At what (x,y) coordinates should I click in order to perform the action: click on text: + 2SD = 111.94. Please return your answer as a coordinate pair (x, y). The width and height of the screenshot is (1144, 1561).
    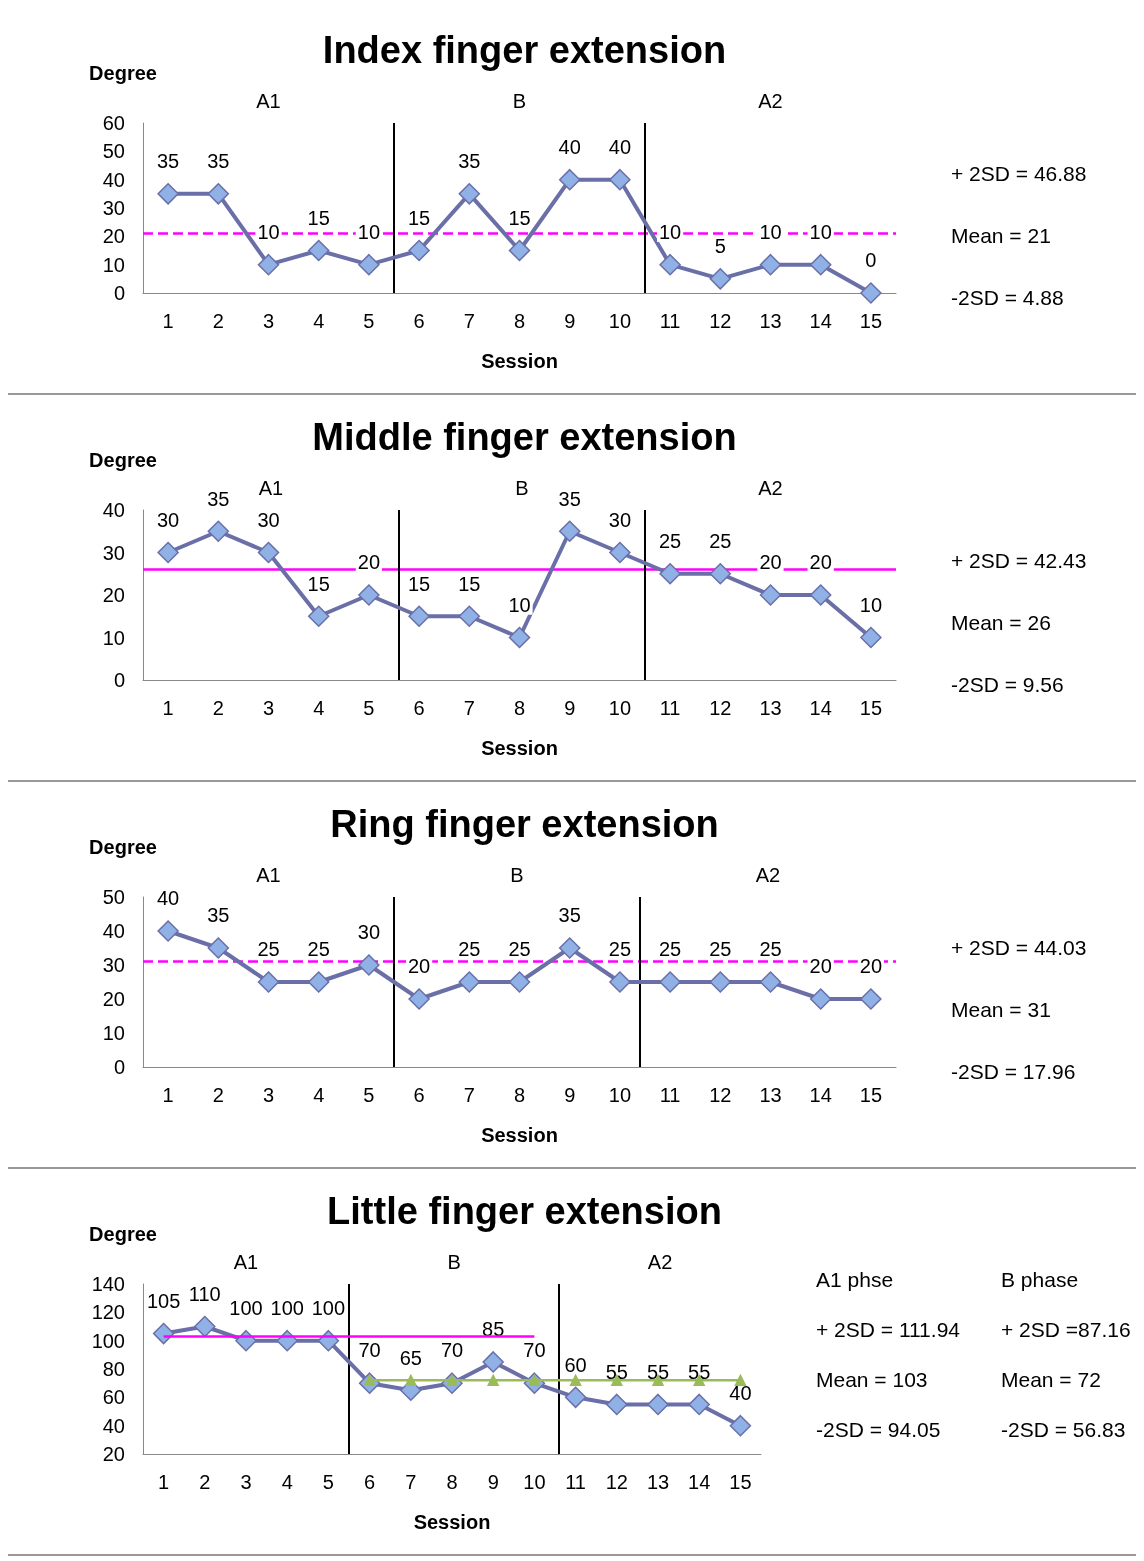
    Looking at the image, I should click on (888, 1329).